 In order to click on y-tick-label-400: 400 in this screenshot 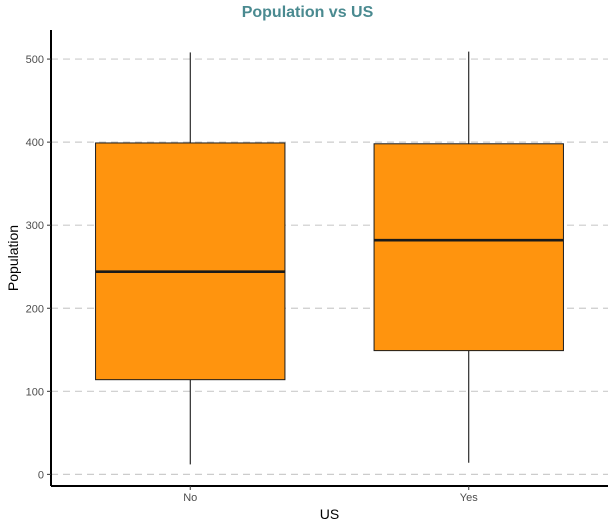, I will do `click(35, 143)`.